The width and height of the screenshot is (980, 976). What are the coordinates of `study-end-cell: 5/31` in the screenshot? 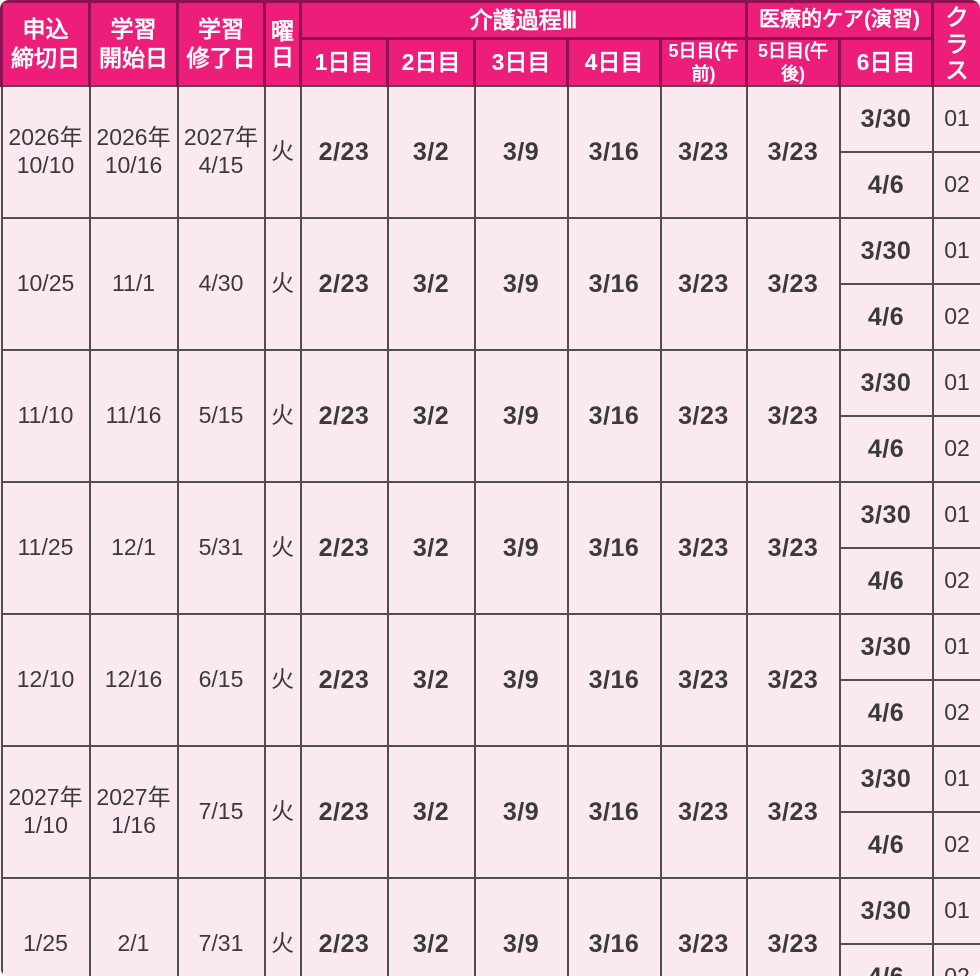 It's located at (221, 548).